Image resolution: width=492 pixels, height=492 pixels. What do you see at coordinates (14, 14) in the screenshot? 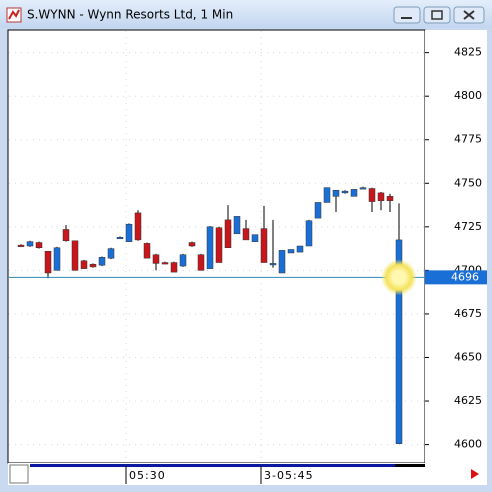
I see `app-icon-glyph` at bounding box center [14, 14].